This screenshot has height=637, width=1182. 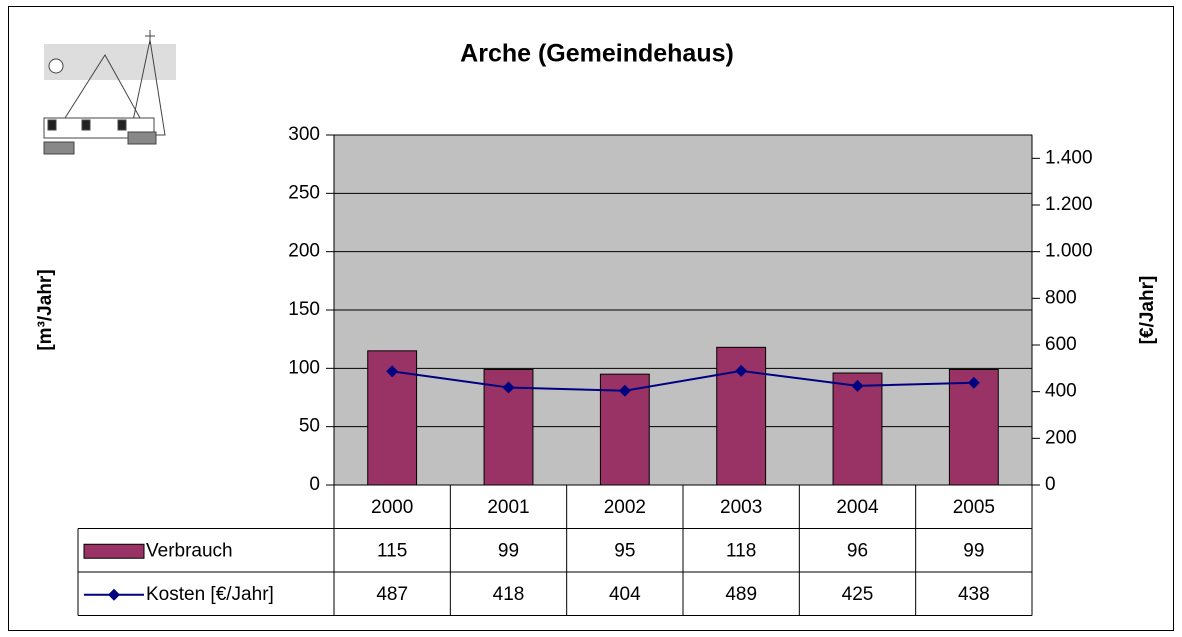 What do you see at coordinates (1050, 484) in the screenshot?
I see `y2-tick-label: 0` at bounding box center [1050, 484].